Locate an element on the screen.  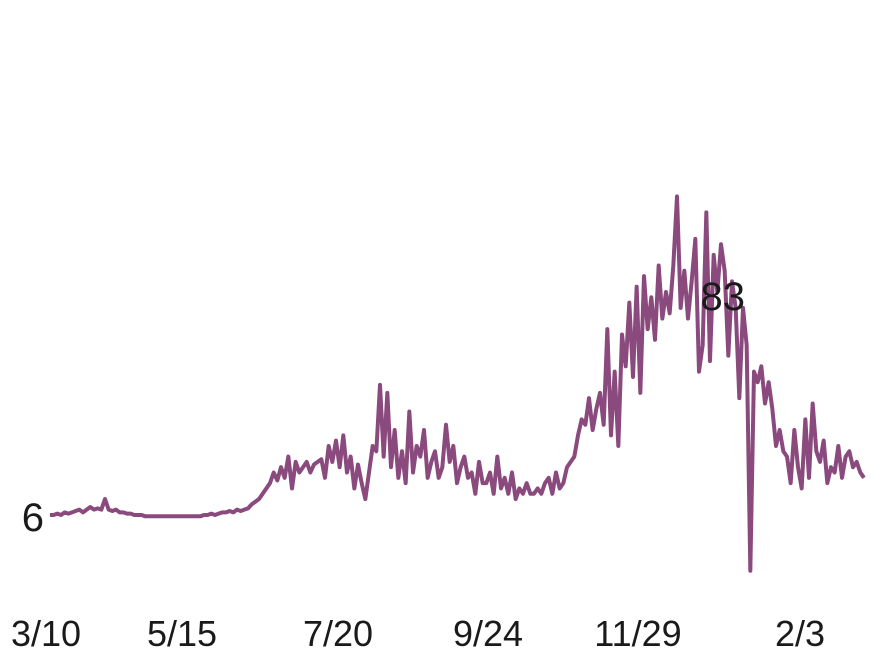
end-value-label: 83 is located at coordinates (723, 297).